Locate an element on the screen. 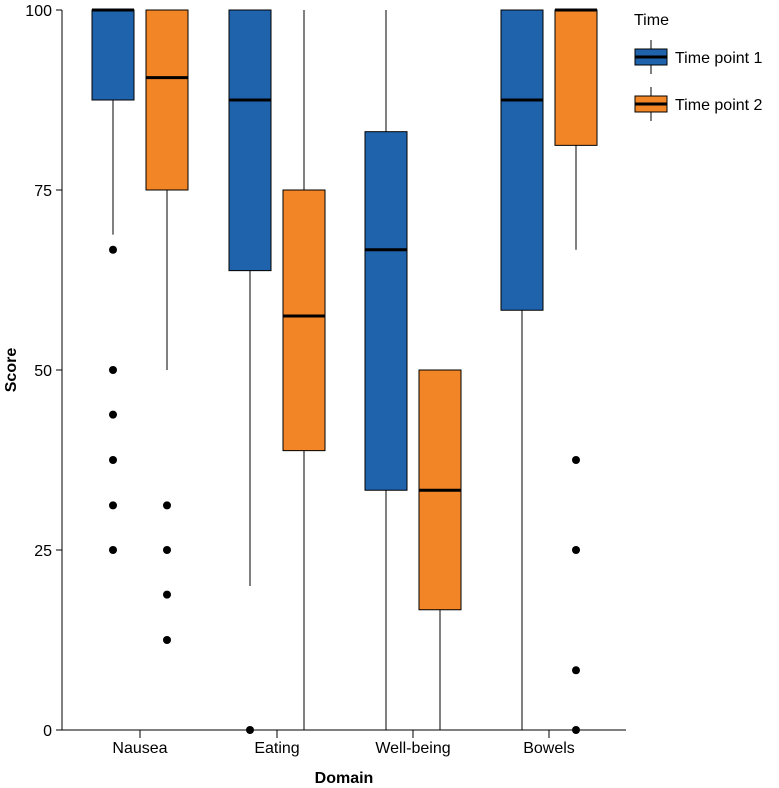 This screenshot has width=779, height=788. y-tick-label-0: 0 is located at coordinates (47, 731).